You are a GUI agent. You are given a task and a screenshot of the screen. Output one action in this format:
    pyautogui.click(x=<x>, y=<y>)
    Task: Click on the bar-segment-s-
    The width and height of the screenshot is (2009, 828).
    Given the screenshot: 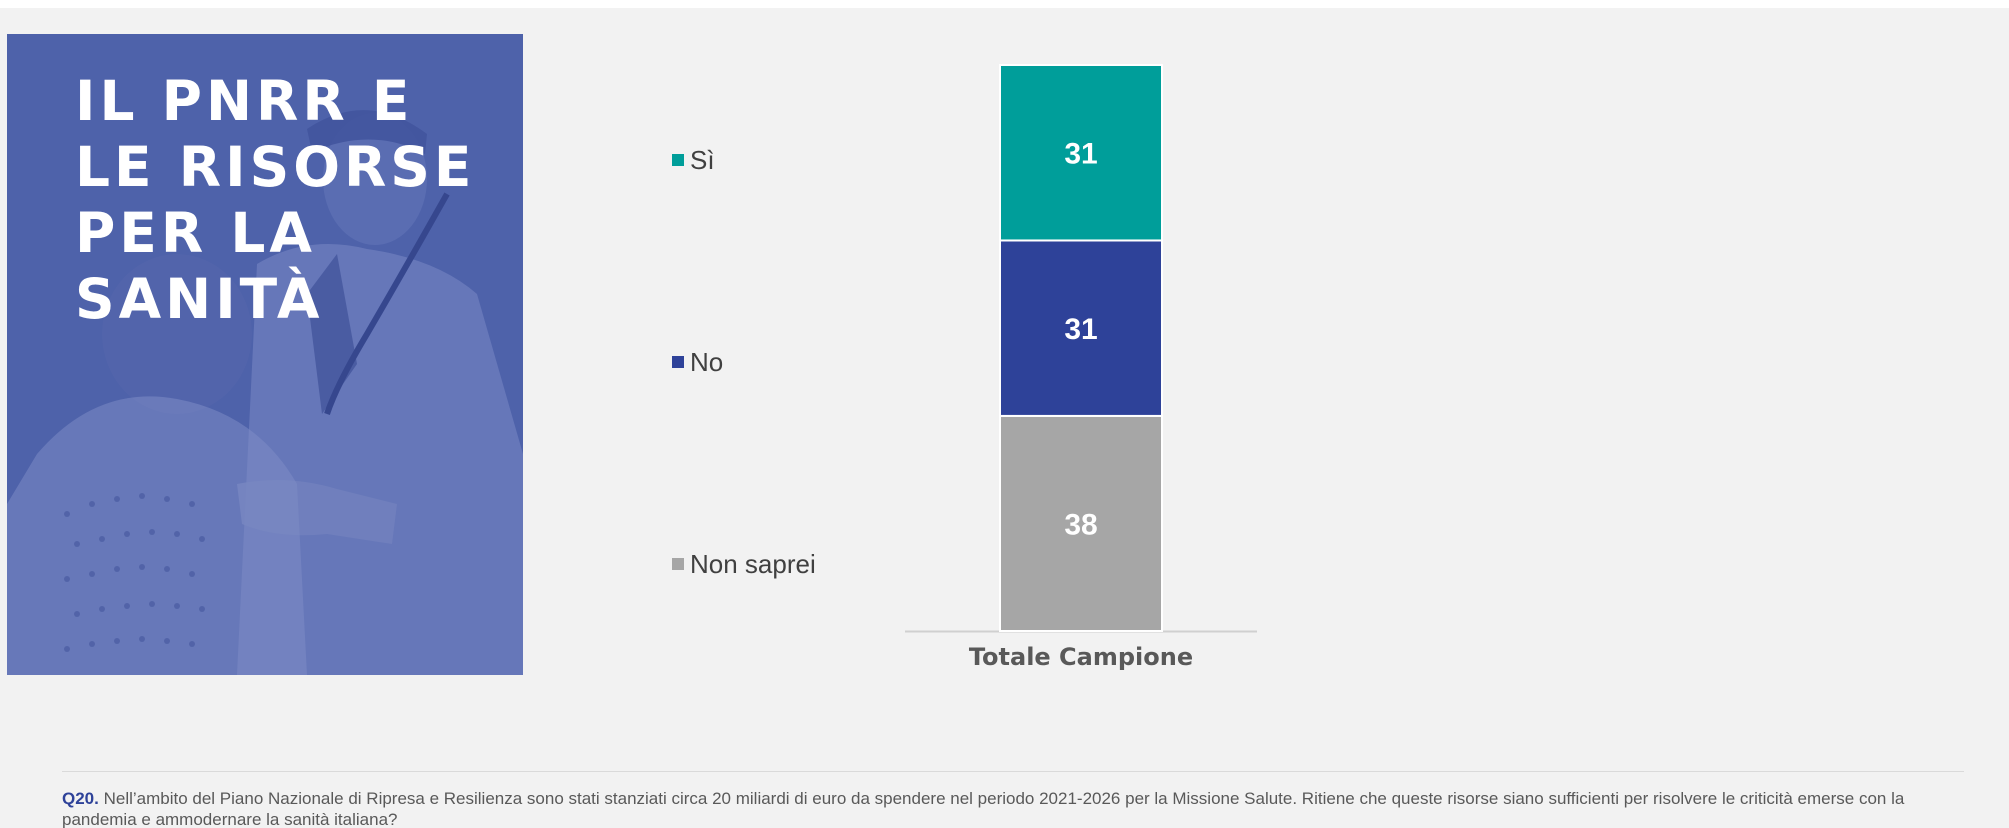 What is the action you would take?
    pyautogui.click(x=1081, y=153)
    